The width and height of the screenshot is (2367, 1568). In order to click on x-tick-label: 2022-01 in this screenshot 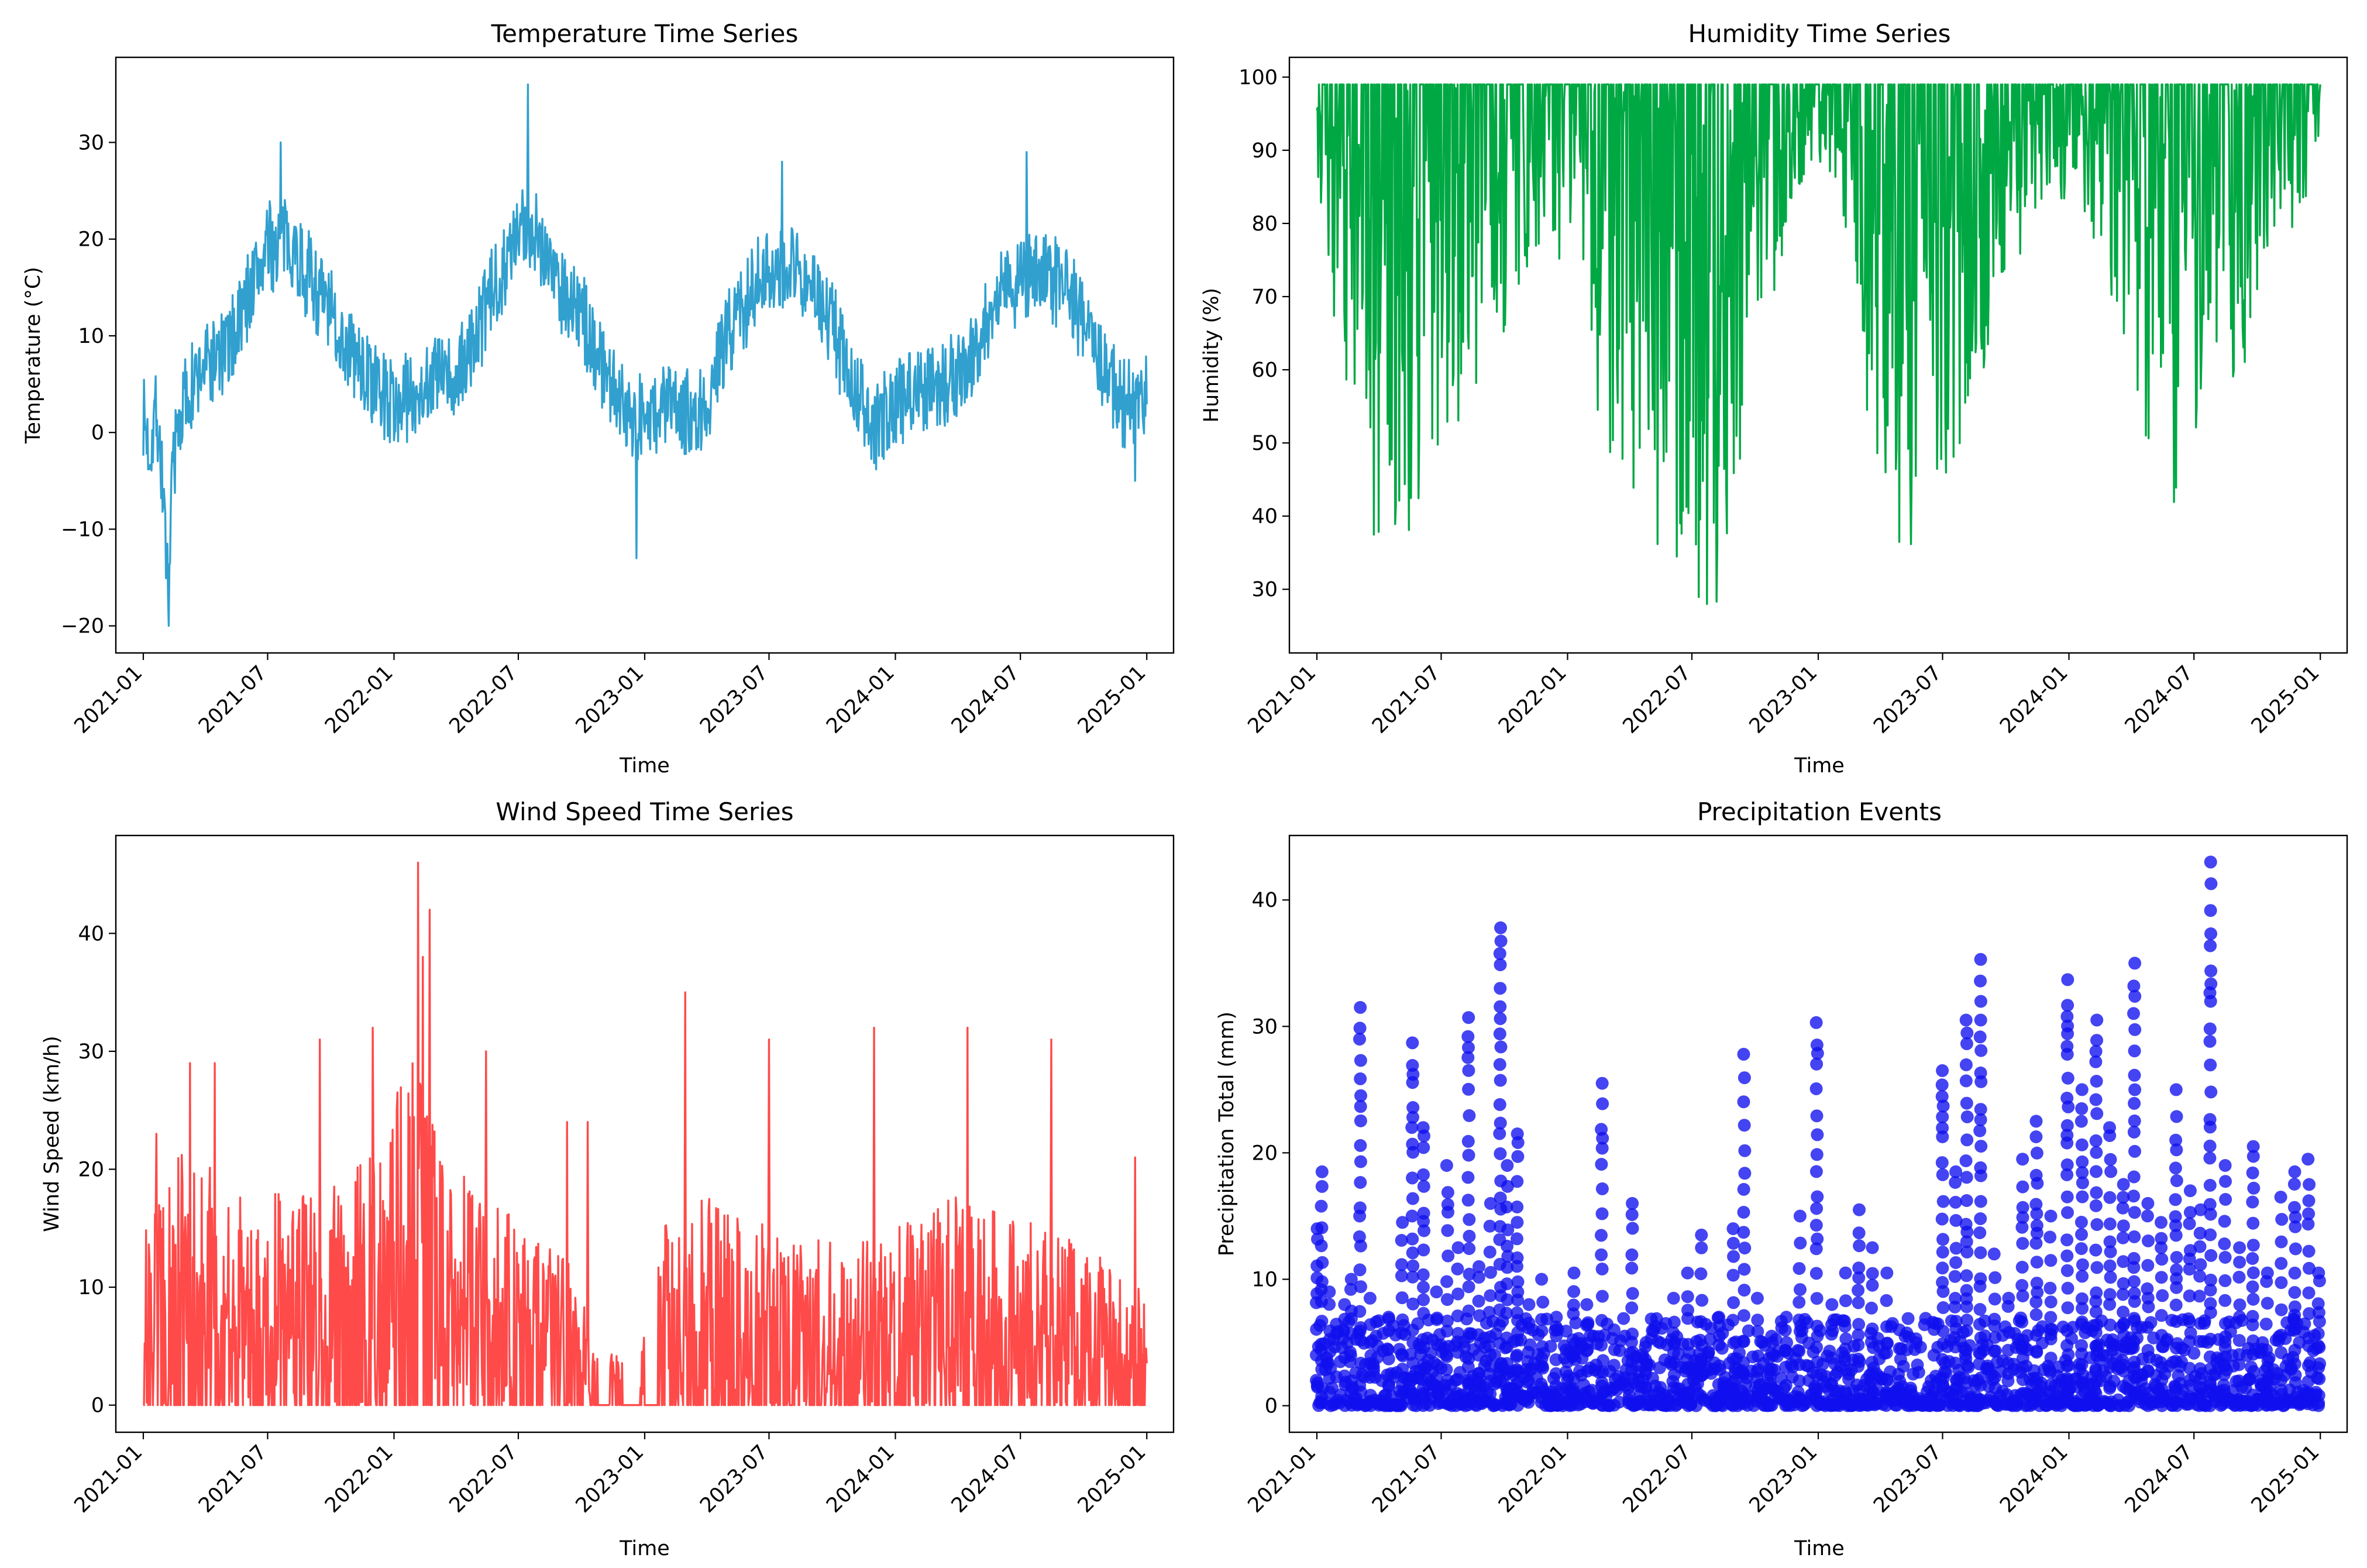, I will do `click(359, 699)`.